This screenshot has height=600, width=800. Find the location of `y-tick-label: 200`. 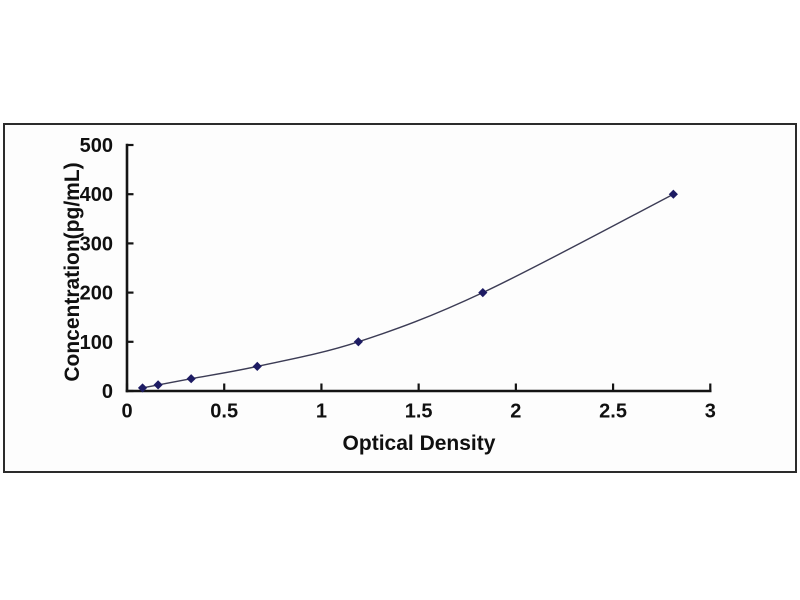

y-tick-label: 200 is located at coordinates (96, 294).